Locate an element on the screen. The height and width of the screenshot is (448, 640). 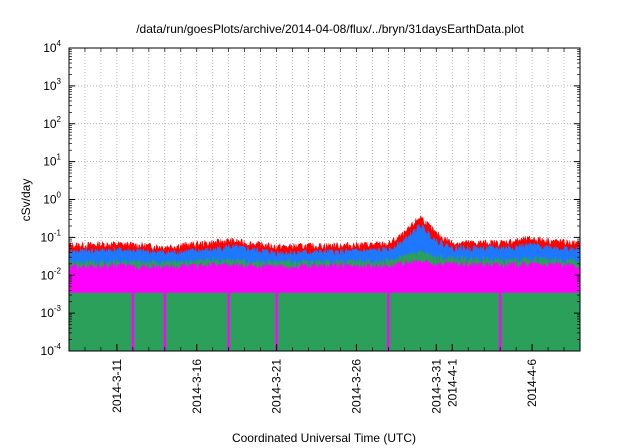
y-tick-label: 10⁻¹ is located at coordinates (51, 236).